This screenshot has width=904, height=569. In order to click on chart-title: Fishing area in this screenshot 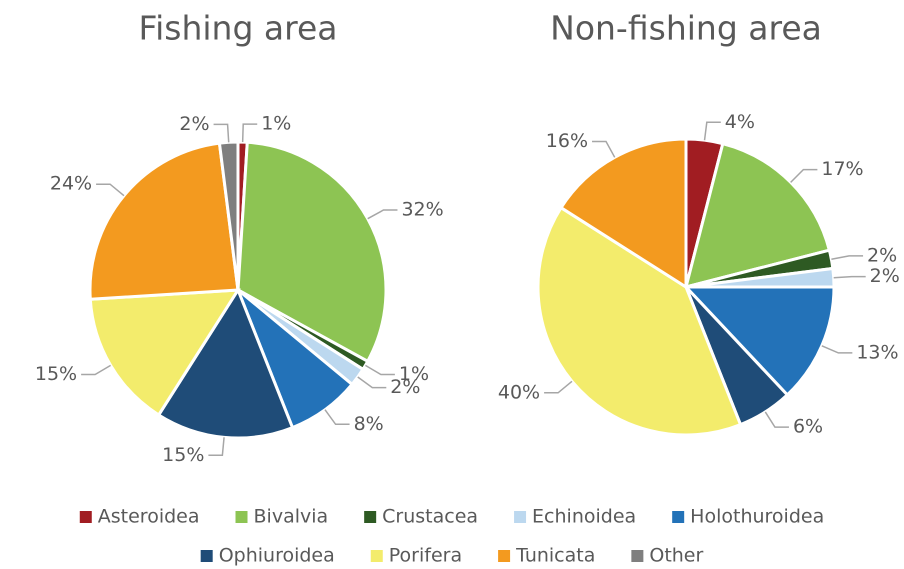, I will do `click(238, 28)`.